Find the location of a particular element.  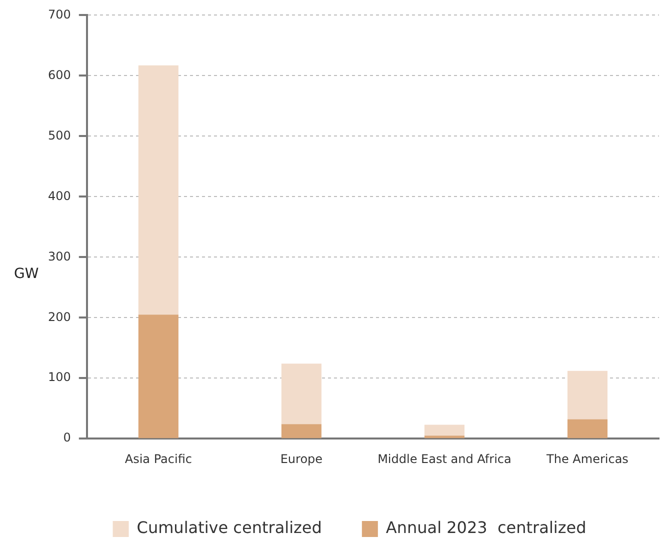

x-tick-label: Asia Pacific is located at coordinates (158, 459).